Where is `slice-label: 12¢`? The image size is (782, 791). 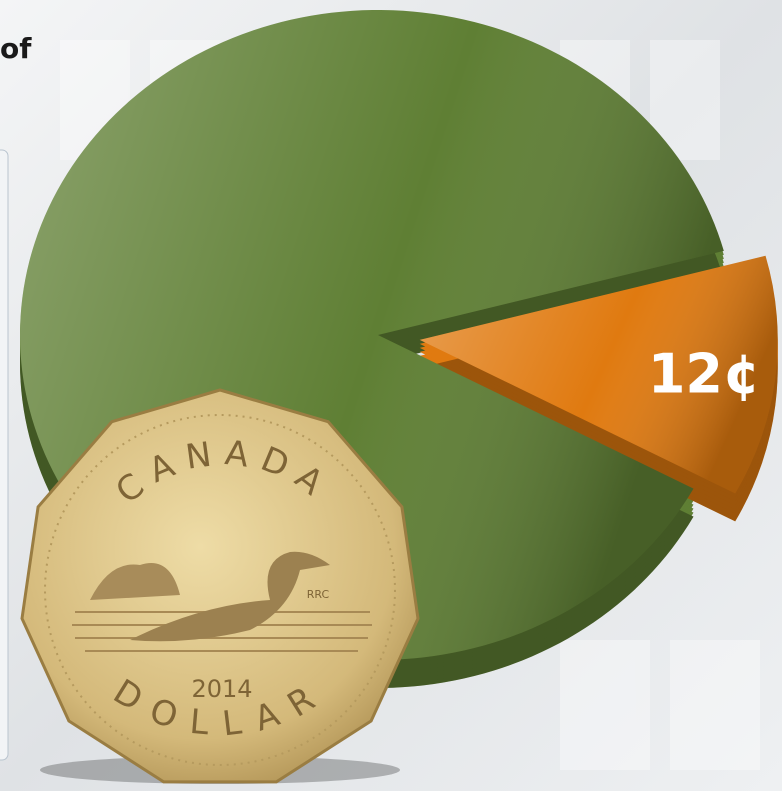
slice-label: 12¢ is located at coordinates (704, 373).